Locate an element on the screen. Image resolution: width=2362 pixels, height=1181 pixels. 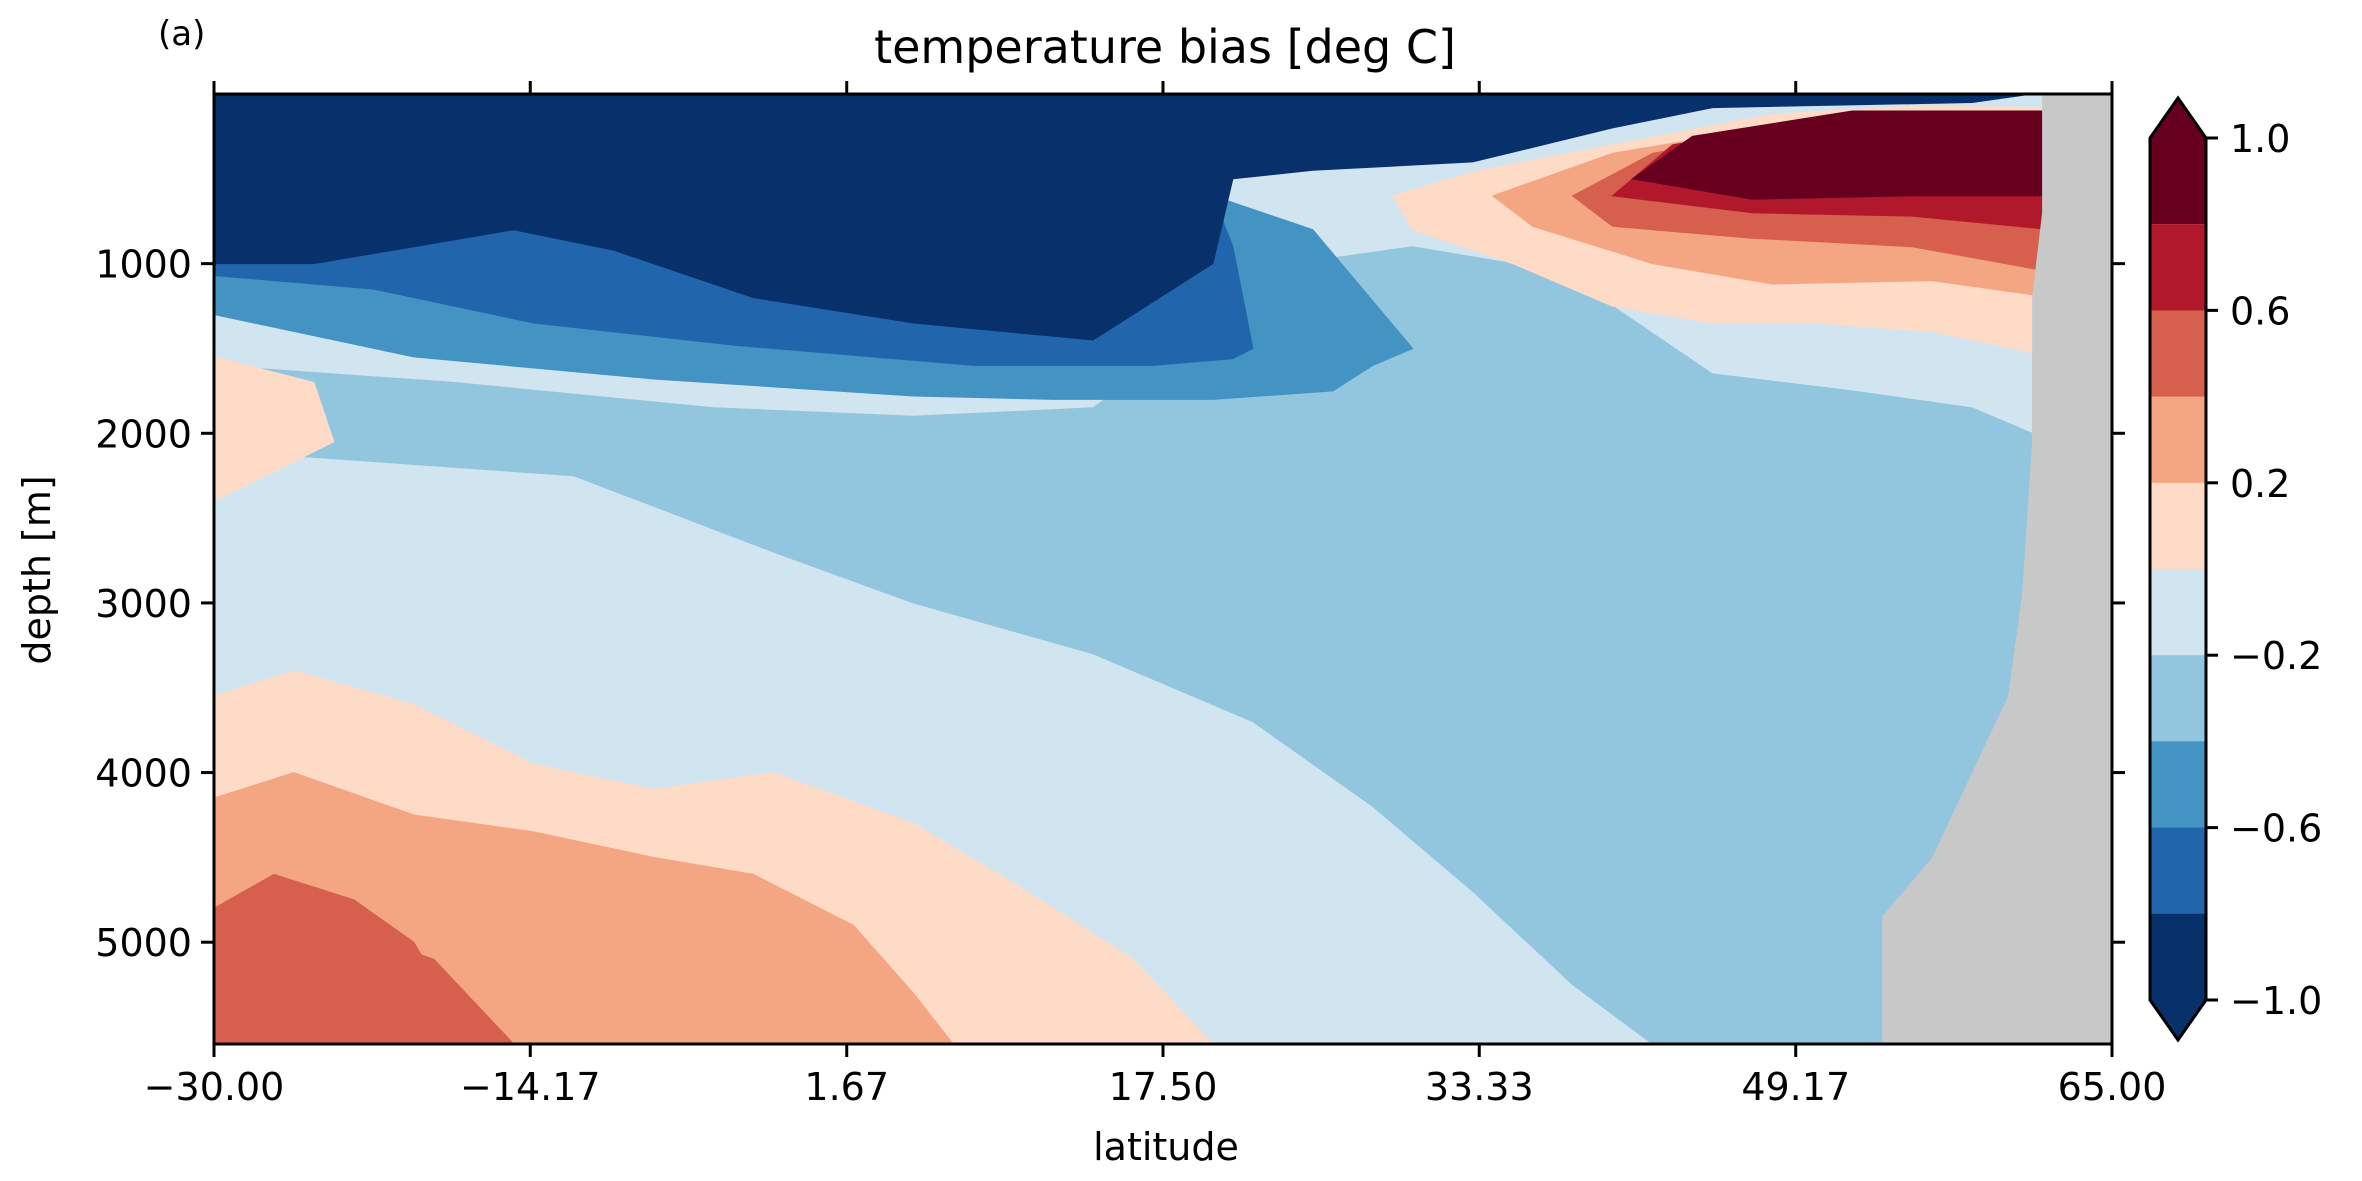
colorbar-tick-label: −0.2 is located at coordinates (2276, 656).